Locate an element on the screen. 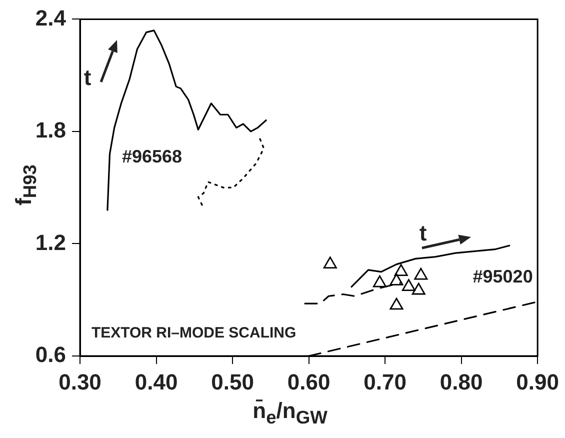 Image resolution: width=565 pixels, height=438 pixels. annotation: TEXTOR RI–MODE SCALING is located at coordinates (193, 333).